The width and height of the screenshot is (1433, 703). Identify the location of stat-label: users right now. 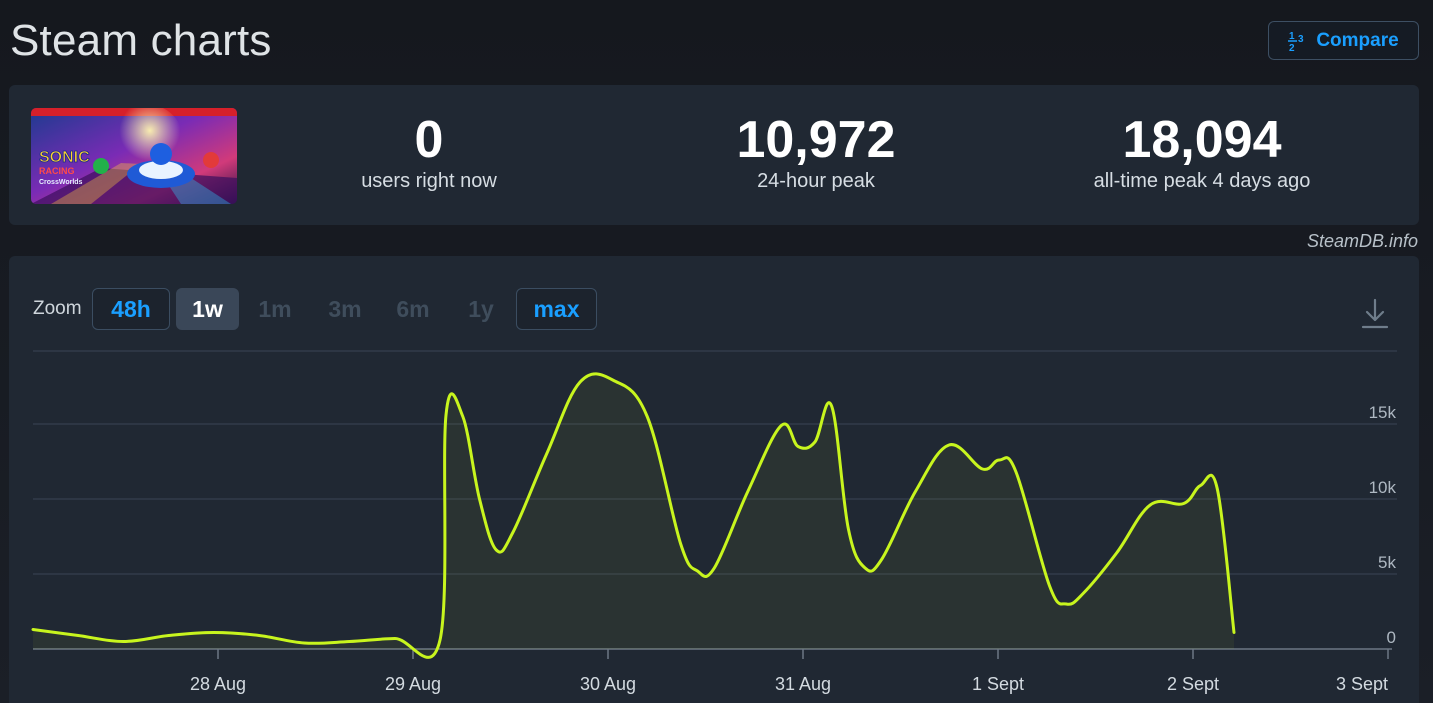
(429, 181).